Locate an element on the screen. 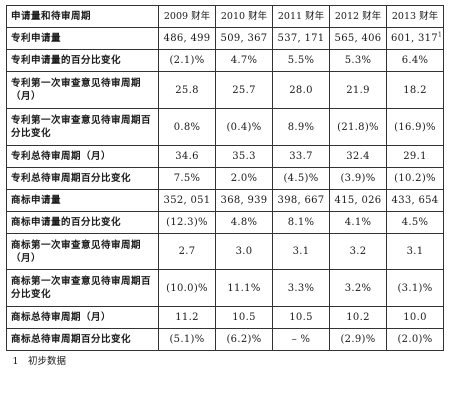 This screenshot has height=411, width=450. cell-value: 565, 406 is located at coordinates (358, 38).